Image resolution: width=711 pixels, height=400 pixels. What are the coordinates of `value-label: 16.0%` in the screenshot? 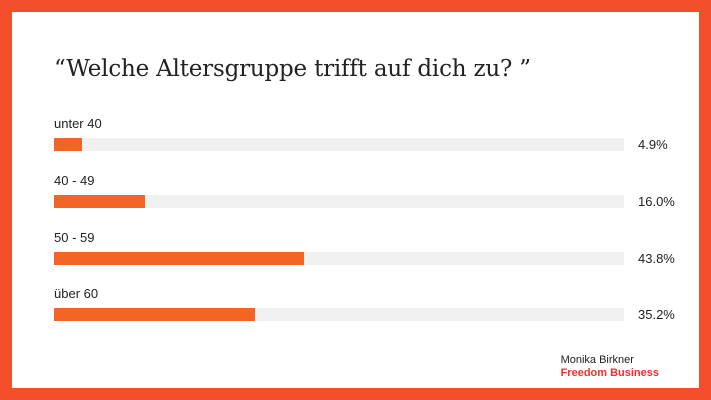 It's located at (656, 201).